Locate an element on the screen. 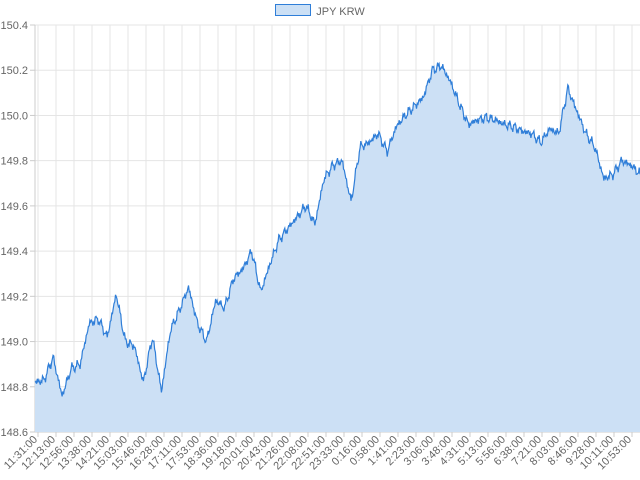 This screenshot has height=480, width=640. chart-legend: JPY KRW is located at coordinates (320, 11).